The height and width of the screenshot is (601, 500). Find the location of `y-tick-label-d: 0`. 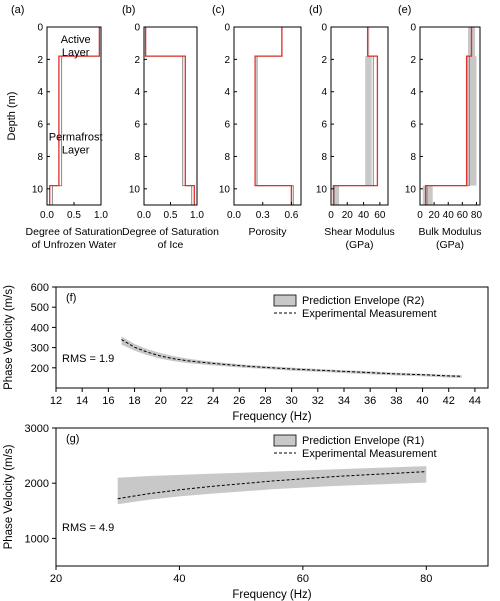

y-tick-label-d: 0 is located at coordinates (324, 28).